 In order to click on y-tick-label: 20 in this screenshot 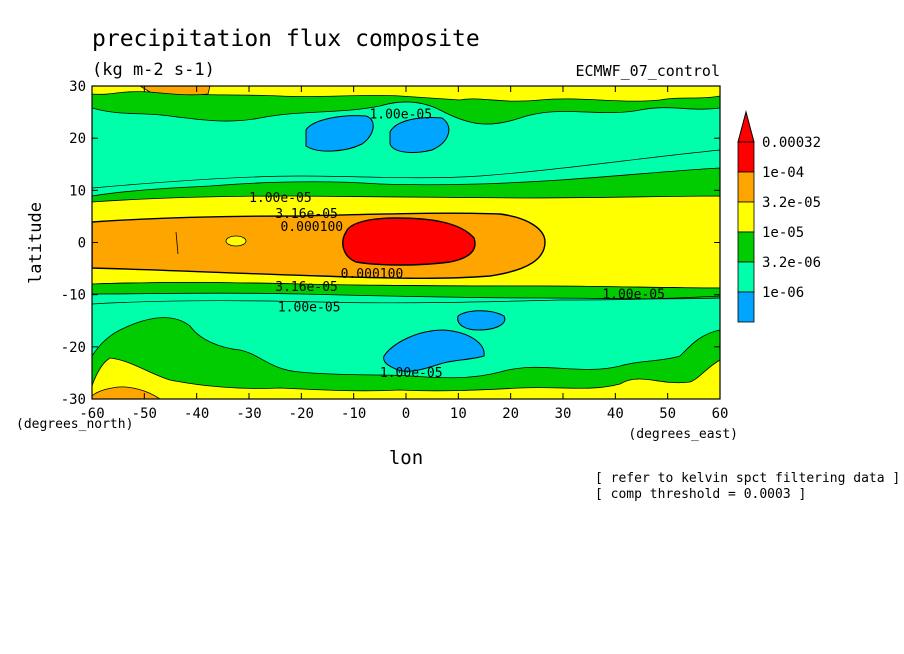, I will do `click(77, 139)`.